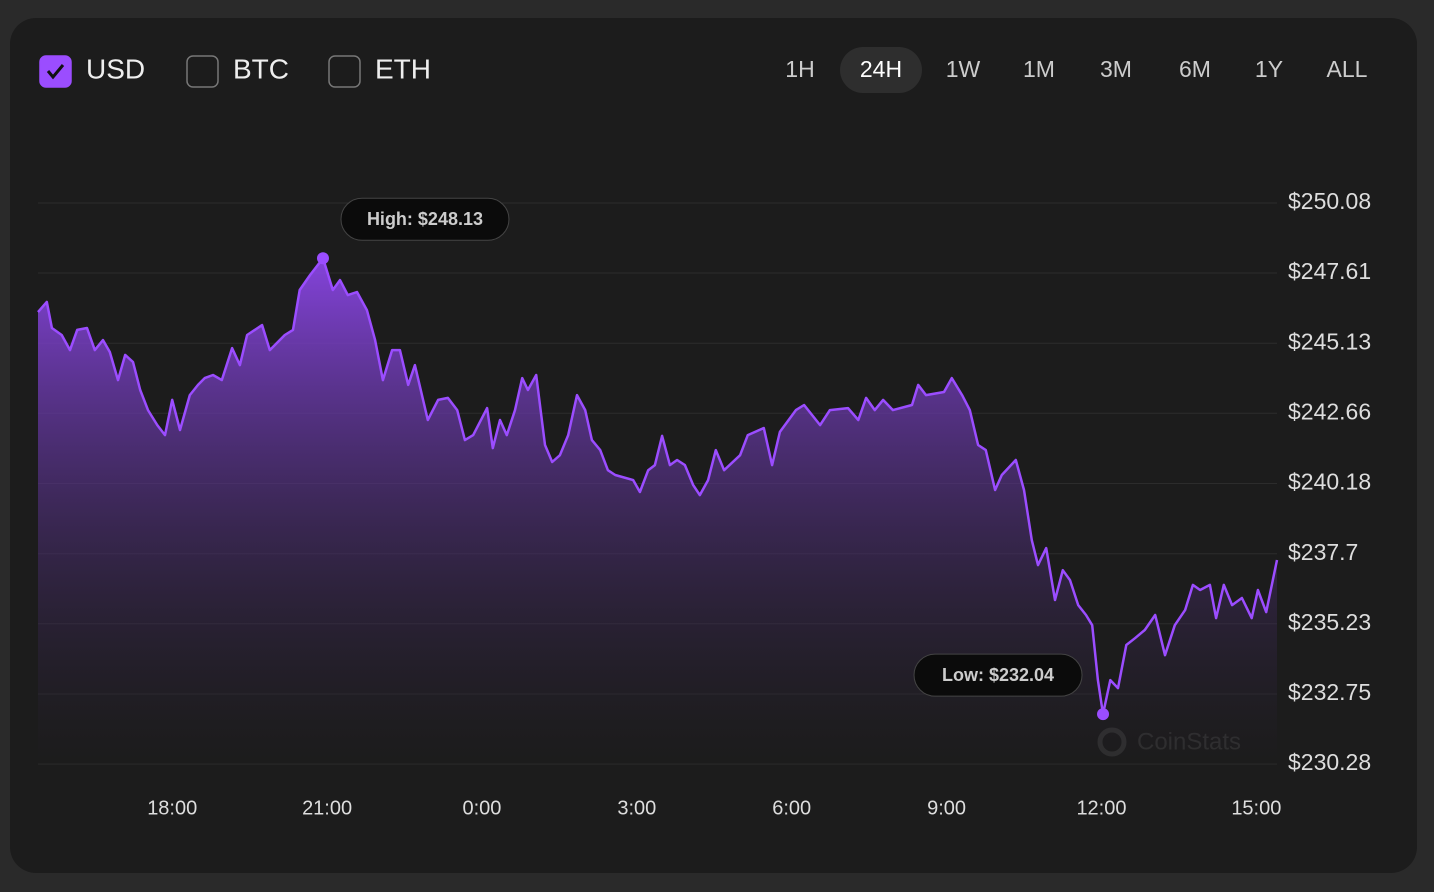 The image size is (1434, 892). Describe the element at coordinates (1323, 552) in the screenshot. I see `y-tick-label: $237.7` at that location.